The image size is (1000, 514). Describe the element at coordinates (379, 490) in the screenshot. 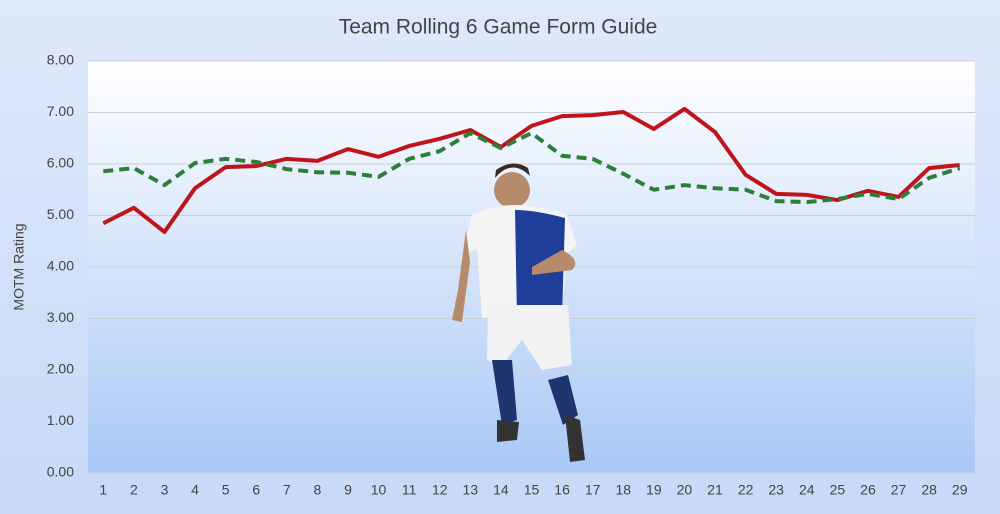

I see `x-tick-label: 10` at that location.